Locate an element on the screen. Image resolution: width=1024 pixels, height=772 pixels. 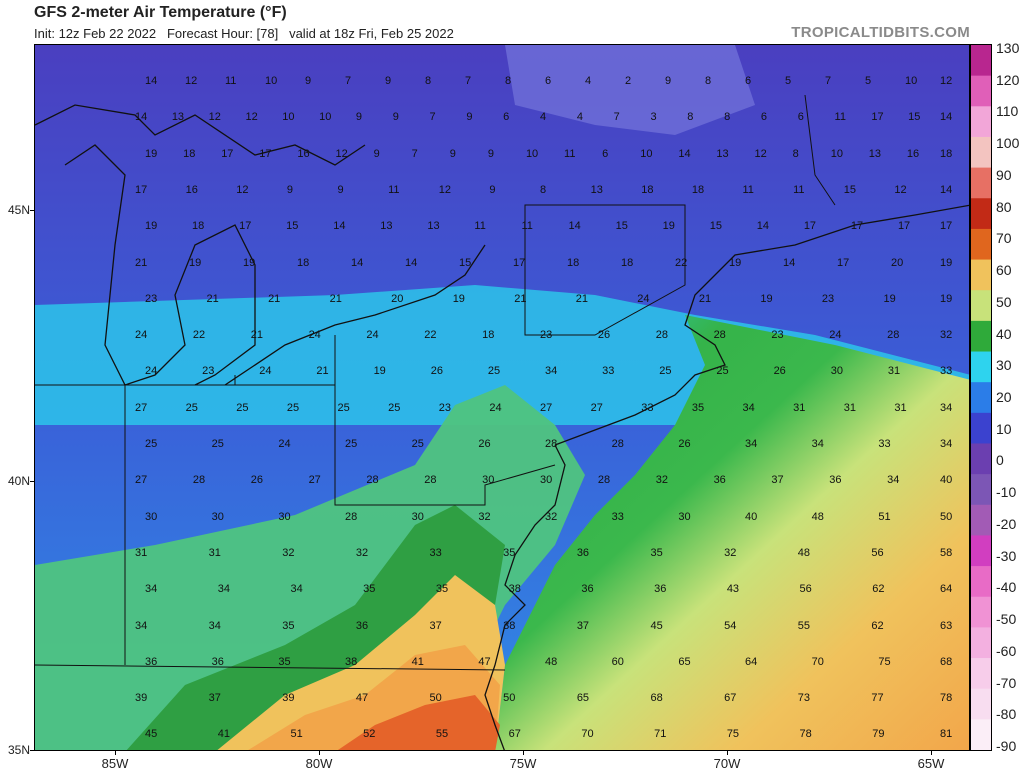
station-value: 63 is located at coordinates (946, 625).